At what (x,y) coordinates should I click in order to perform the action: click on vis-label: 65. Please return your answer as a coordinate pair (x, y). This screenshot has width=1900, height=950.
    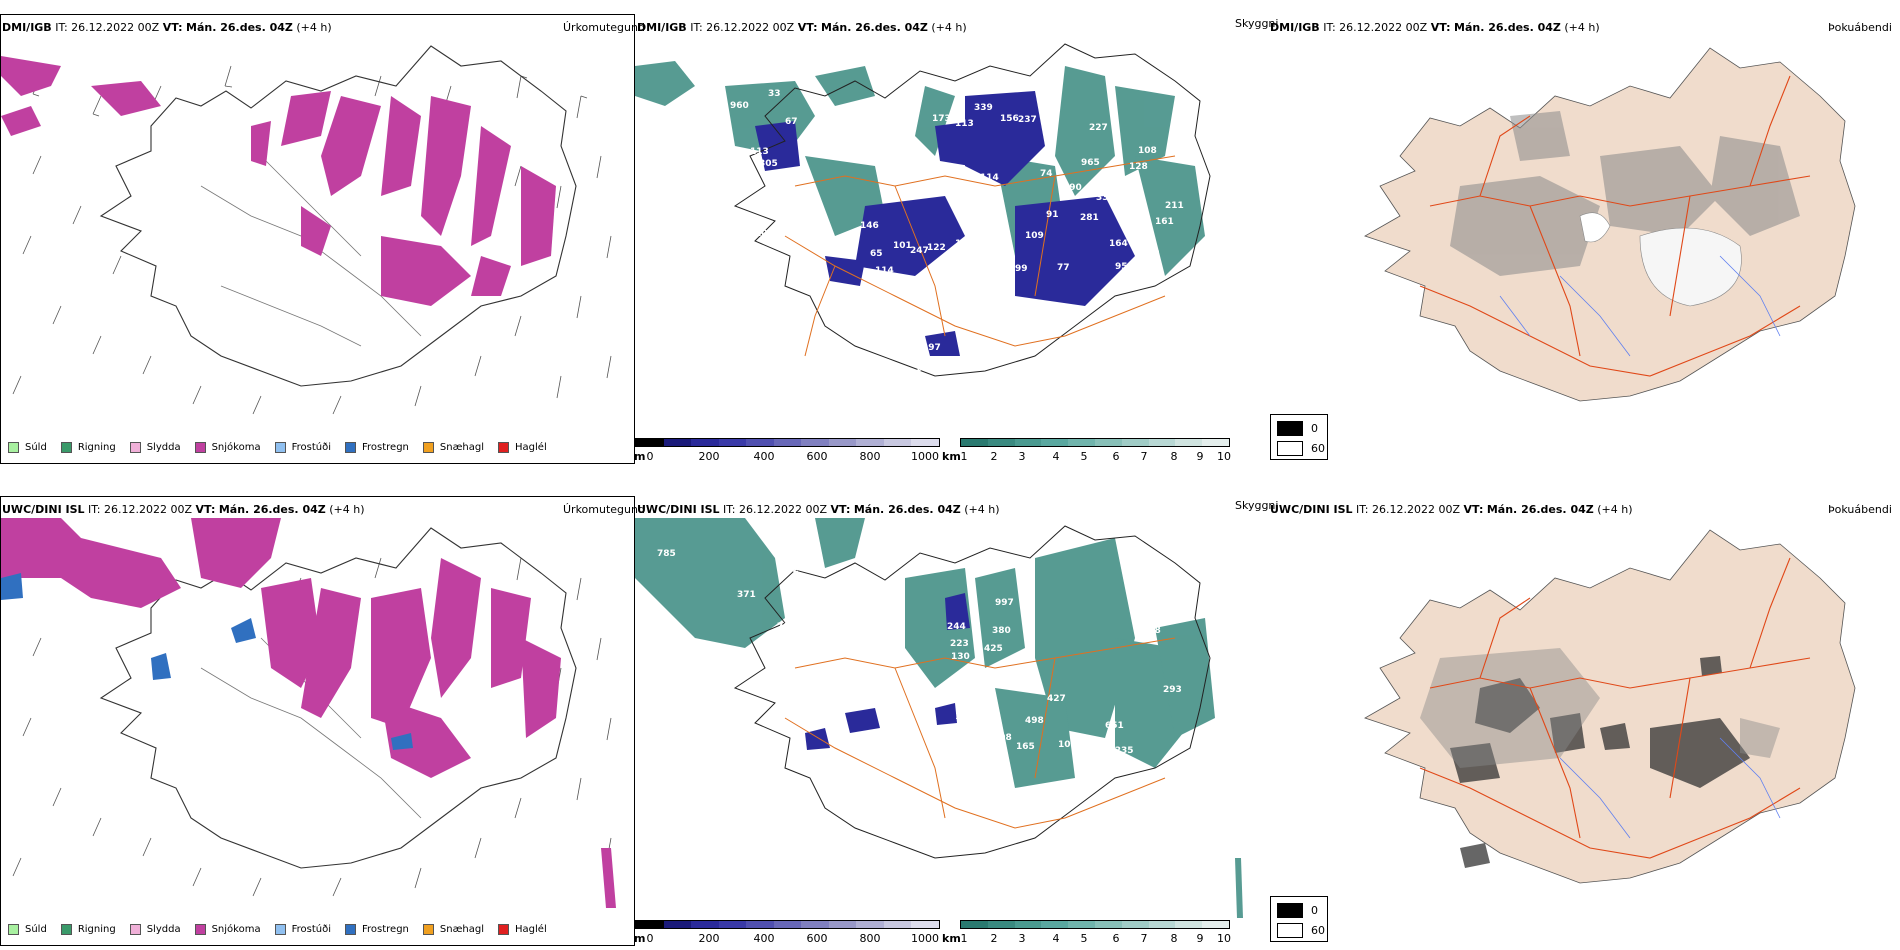
    Looking at the image, I should click on (876, 254).